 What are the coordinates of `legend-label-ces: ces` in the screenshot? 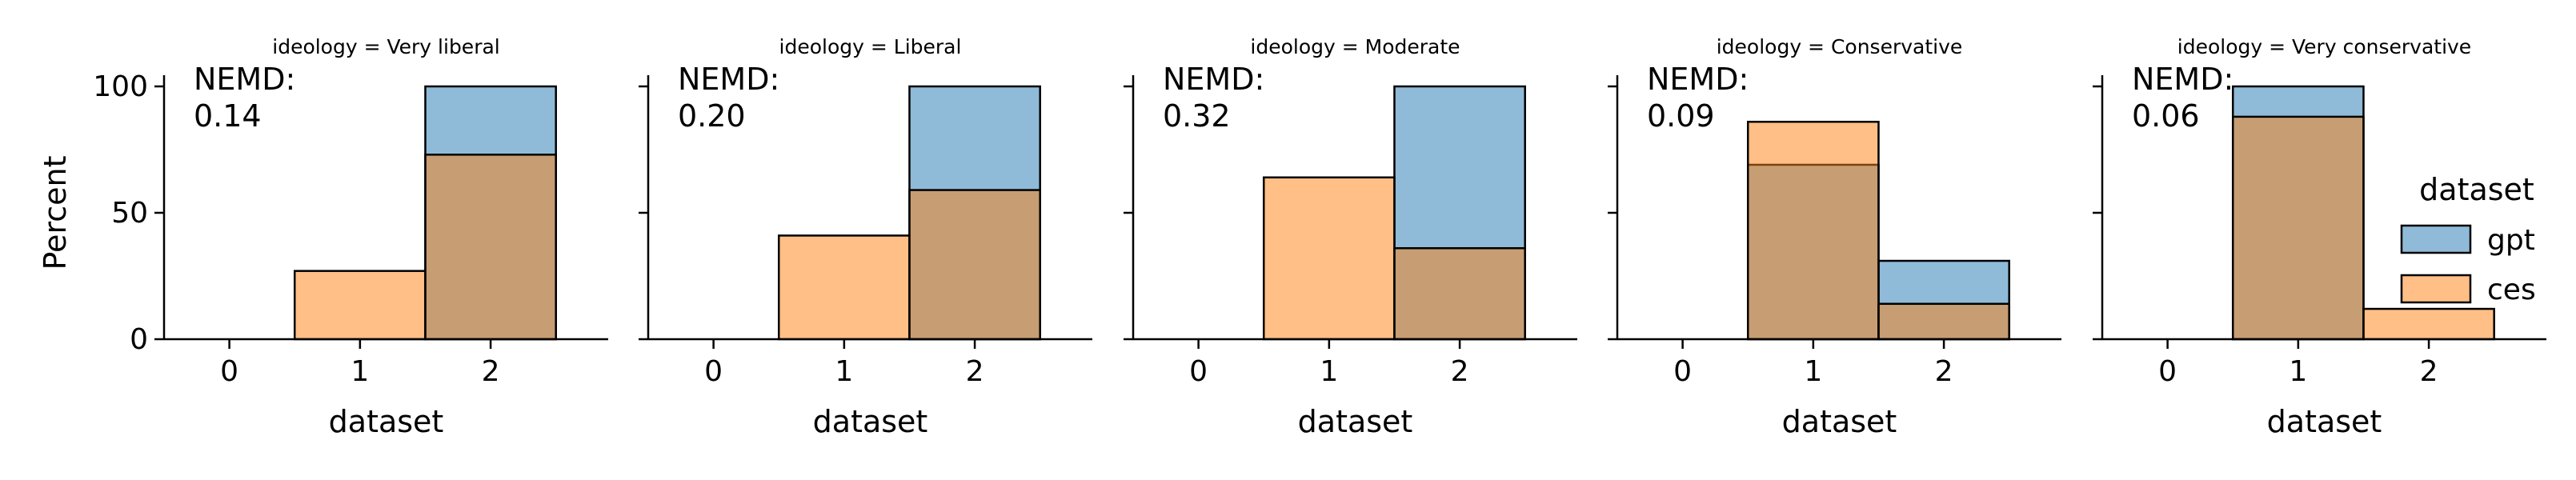 It's located at (2511, 290).